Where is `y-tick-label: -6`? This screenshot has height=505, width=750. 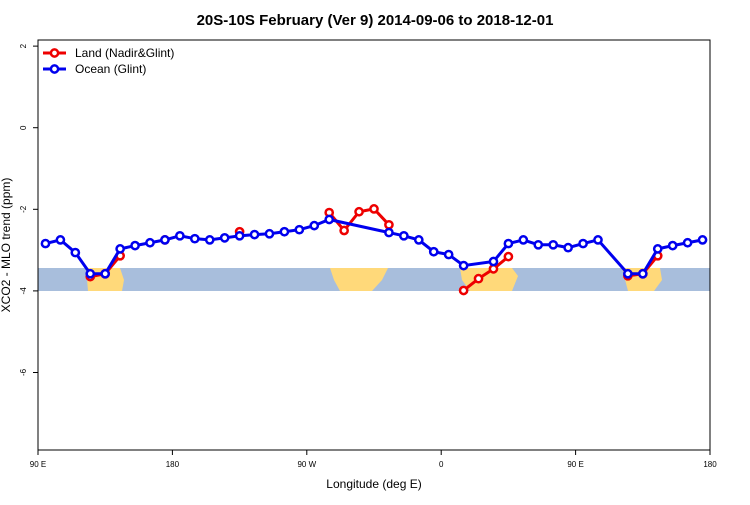
y-tick-label: -6 is located at coordinates (23, 372).